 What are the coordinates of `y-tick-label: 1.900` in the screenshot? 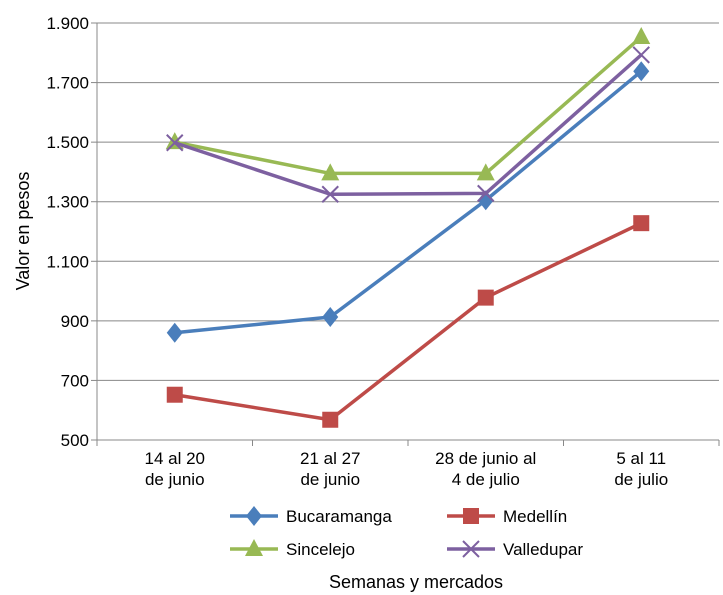 It's located at (67, 23).